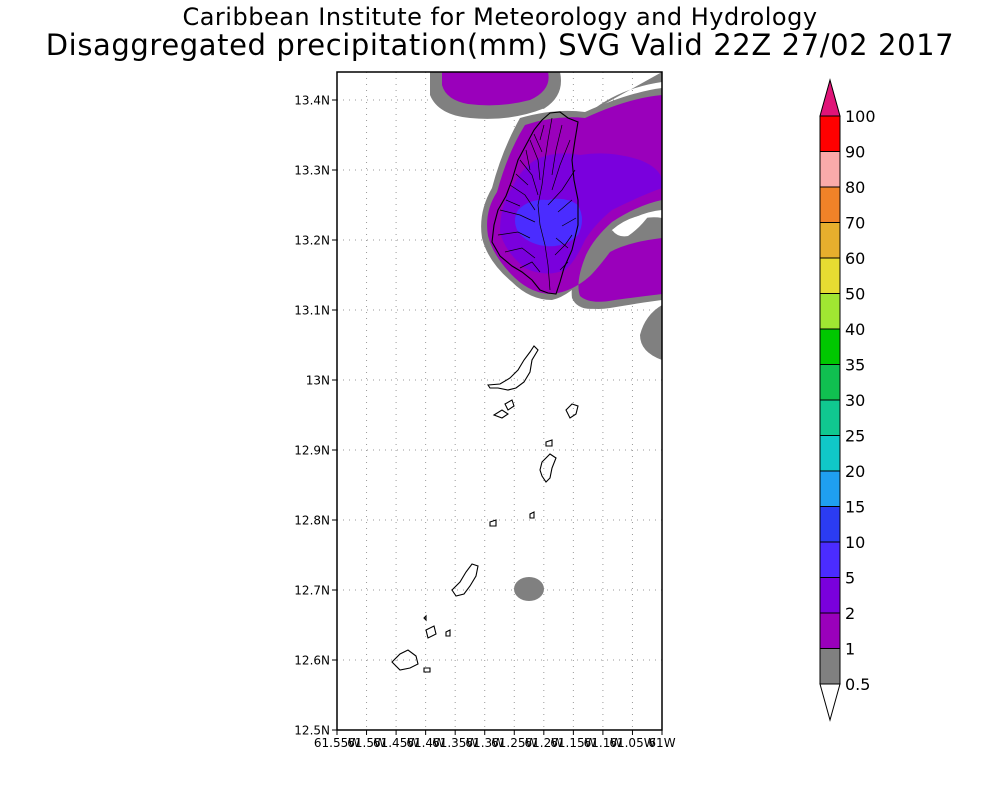 This screenshot has width=1000, height=800. Describe the element at coordinates (312, 591) in the screenshot. I see `lat-tick-label: 12.7N` at that location.